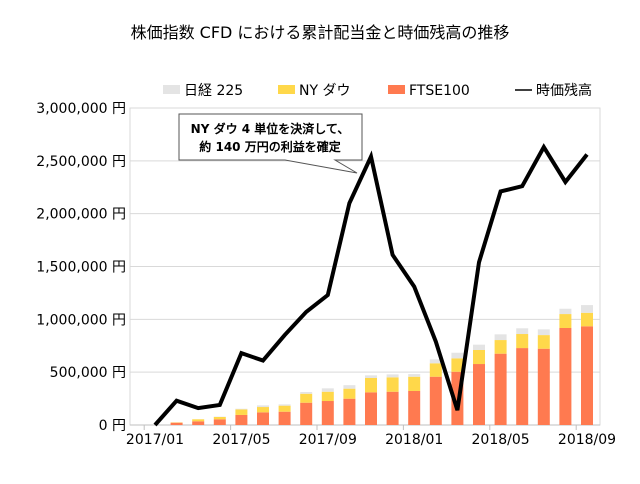 The height and width of the screenshot is (484, 640). I want to click on bar-FTSE100-2017/05, so click(241, 420).